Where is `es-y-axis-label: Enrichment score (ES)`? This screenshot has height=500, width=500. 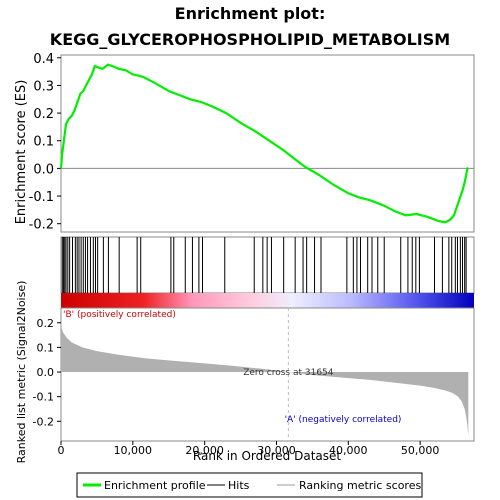
es-y-axis-label: Enrichment score (ES) is located at coordinates (21, 152).